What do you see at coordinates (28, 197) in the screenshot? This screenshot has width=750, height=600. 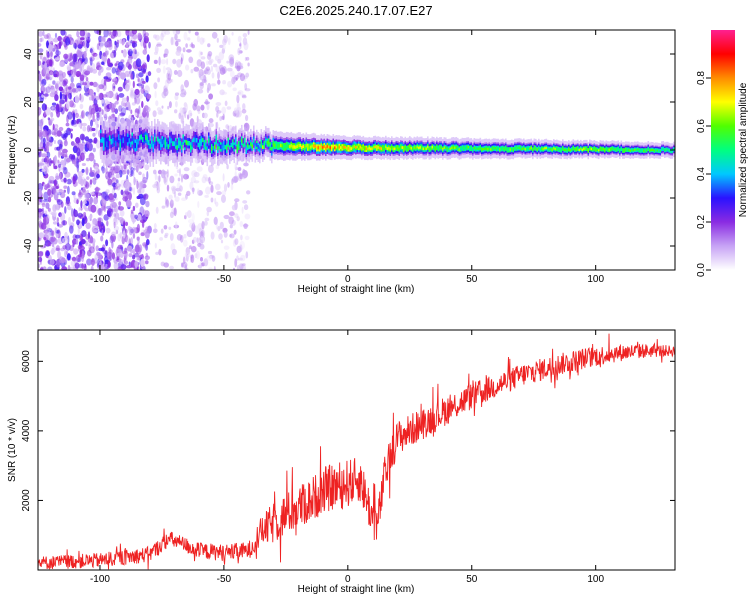 I see `y-tick-label: -20` at bounding box center [28, 197].